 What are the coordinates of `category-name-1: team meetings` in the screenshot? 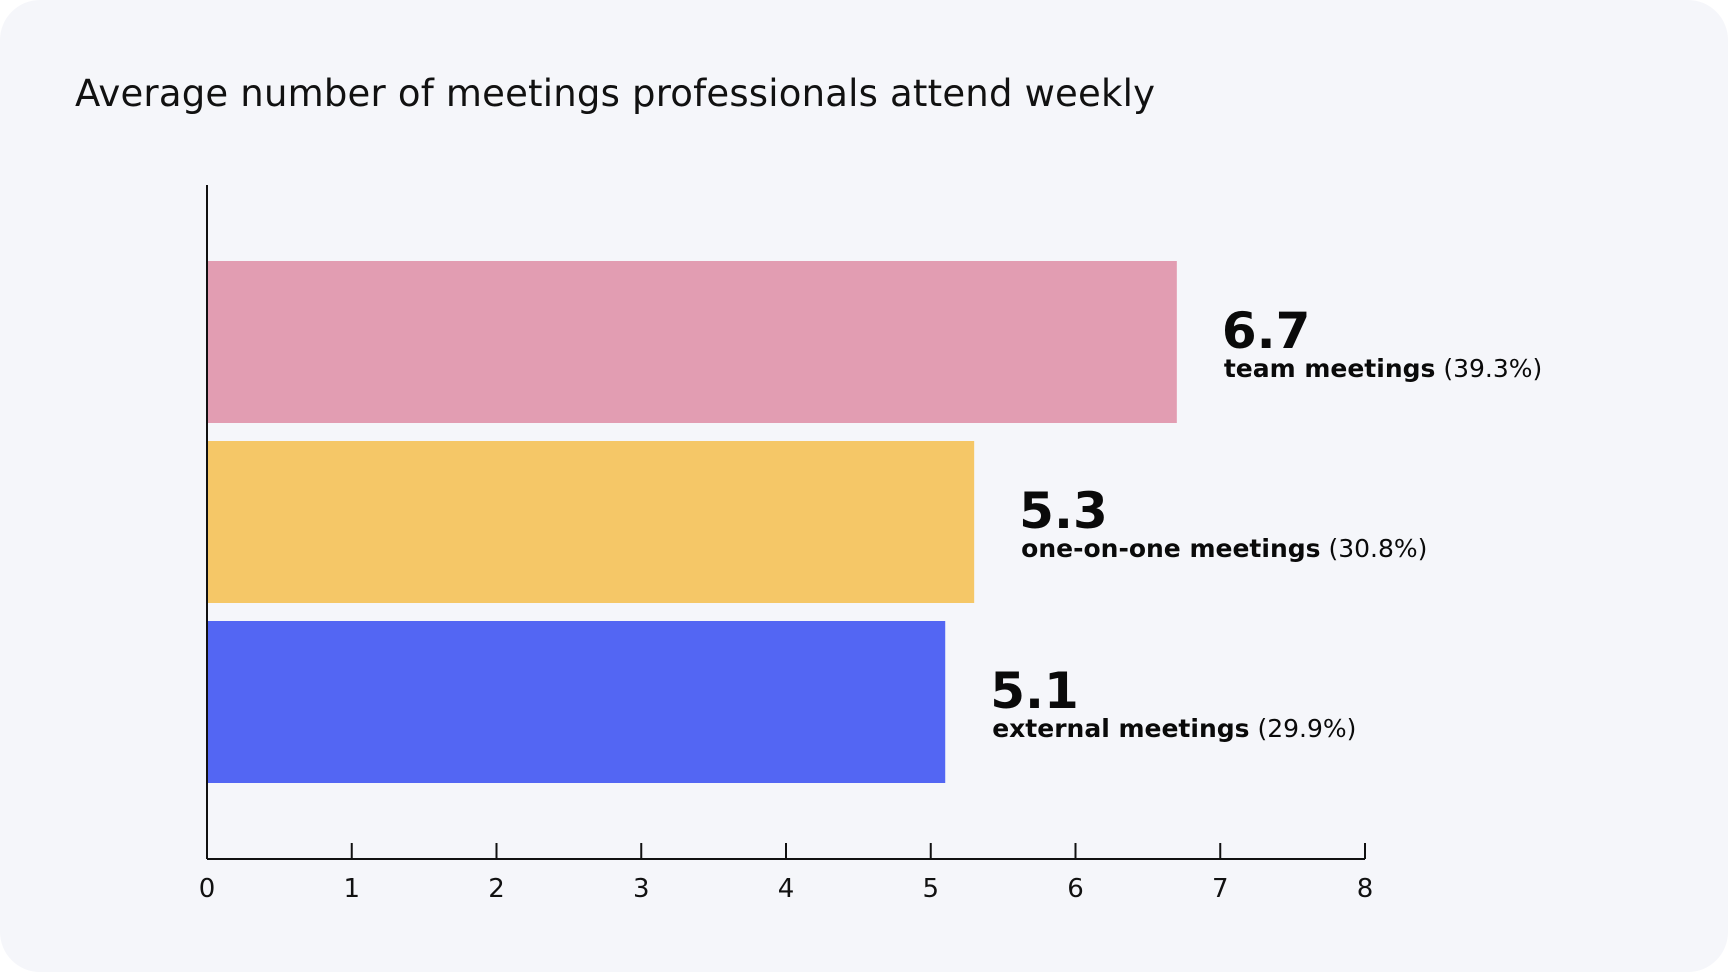 It's located at (1330, 368).